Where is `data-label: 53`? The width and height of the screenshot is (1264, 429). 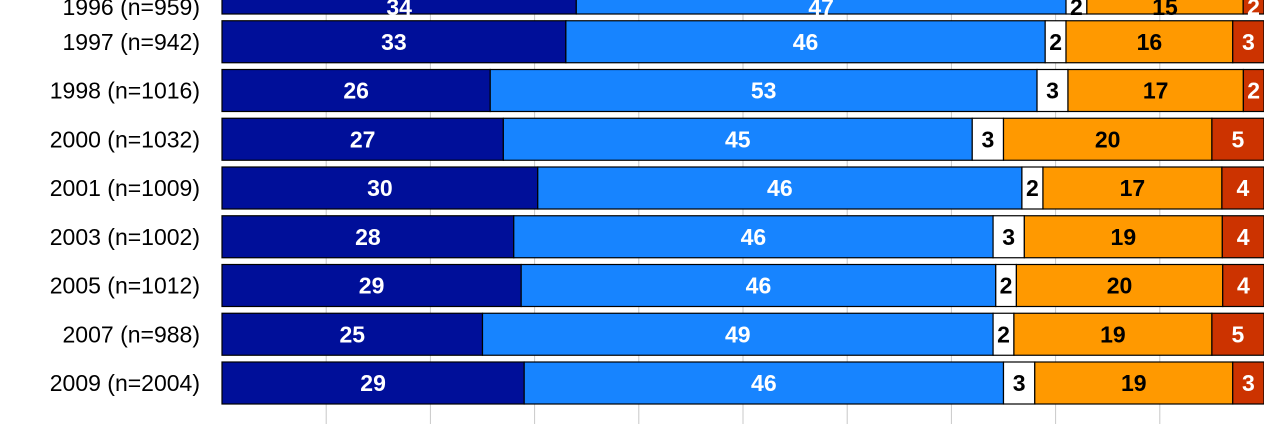
data-label: 53 is located at coordinates (764, 91).